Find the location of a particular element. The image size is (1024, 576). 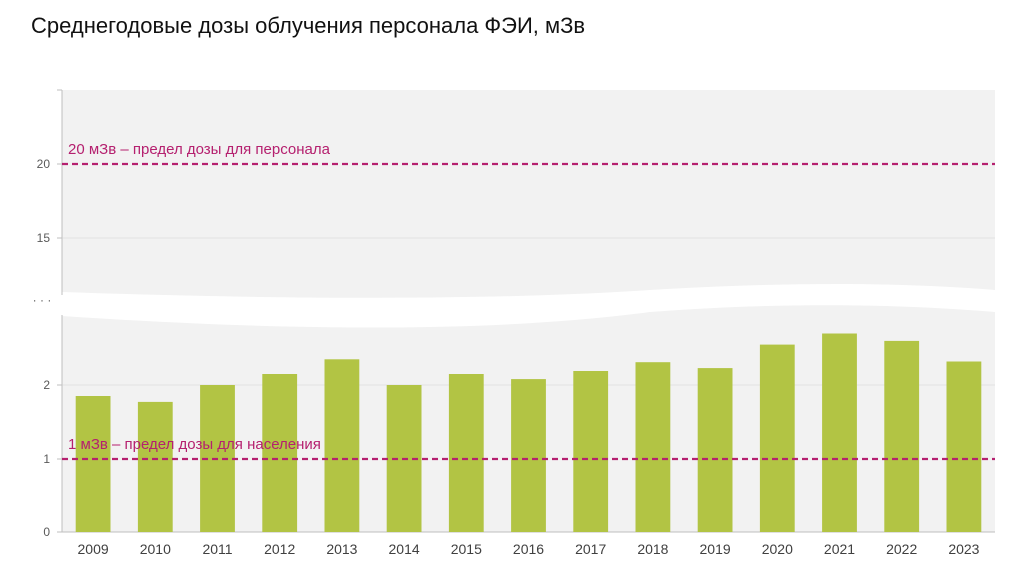

x-tick-label-2010: 2010 is located at coordinates (155, 549).